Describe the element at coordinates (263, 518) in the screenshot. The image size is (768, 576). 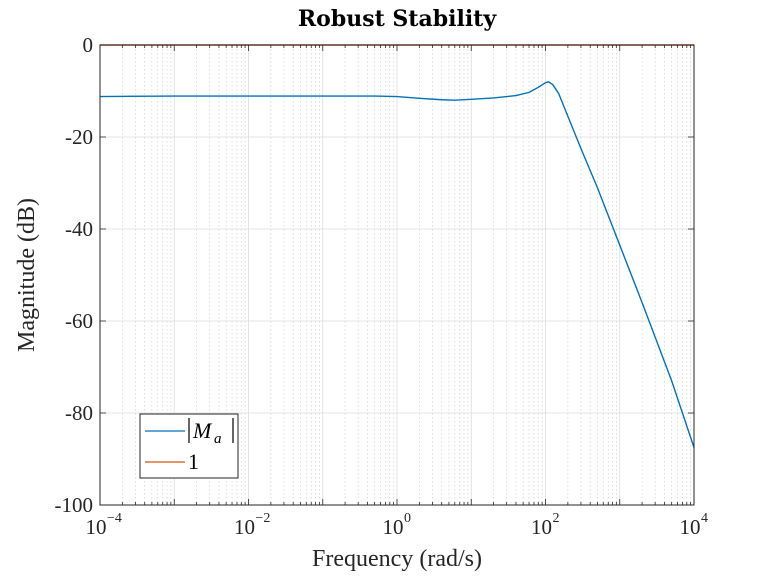
I see `x-tick-label-exponent: −2` at that location.